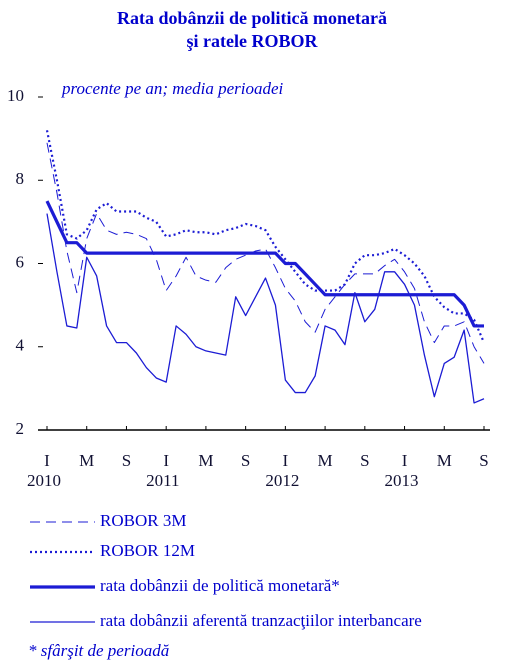 Image resolution: width=514 pixels, height=671 pixels. I want to click on year-label: 2010, so click(44, 480).